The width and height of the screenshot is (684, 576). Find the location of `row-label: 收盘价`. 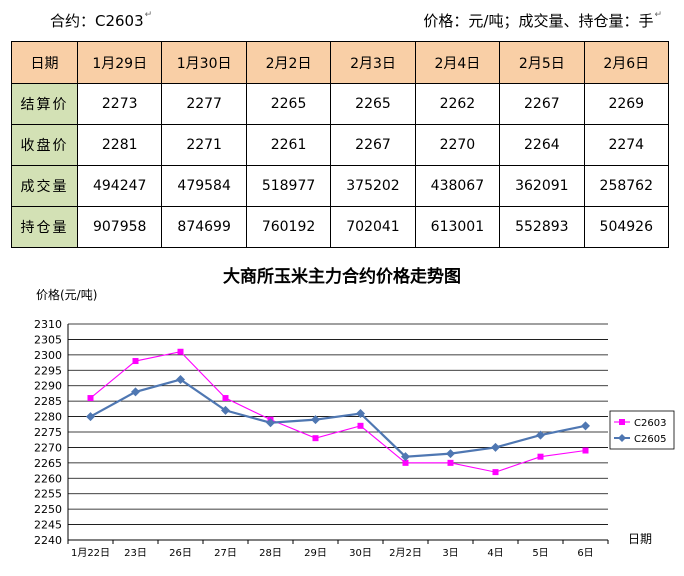

row-label: 收盘价 is located at coordinates (44, 145).